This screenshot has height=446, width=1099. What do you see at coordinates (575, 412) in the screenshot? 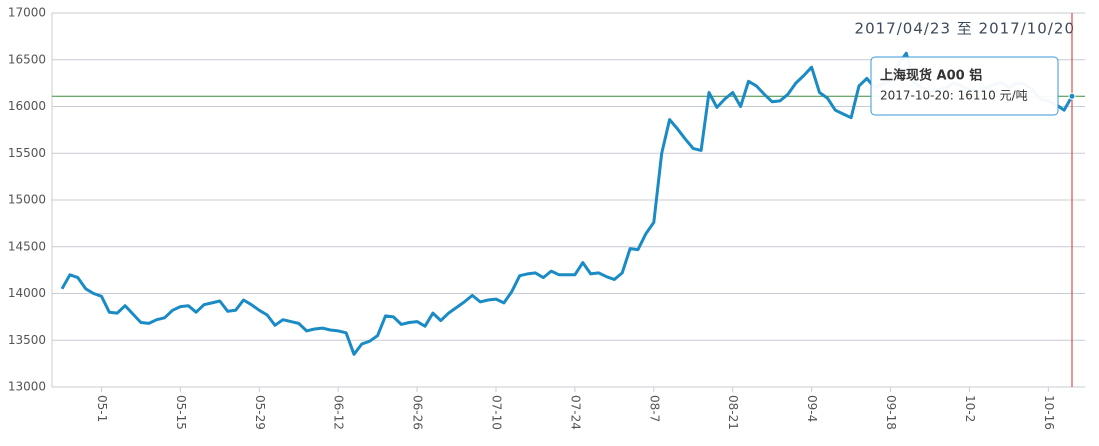
I see `x-tick-label: 07-24` at bounding box center [575, 412].